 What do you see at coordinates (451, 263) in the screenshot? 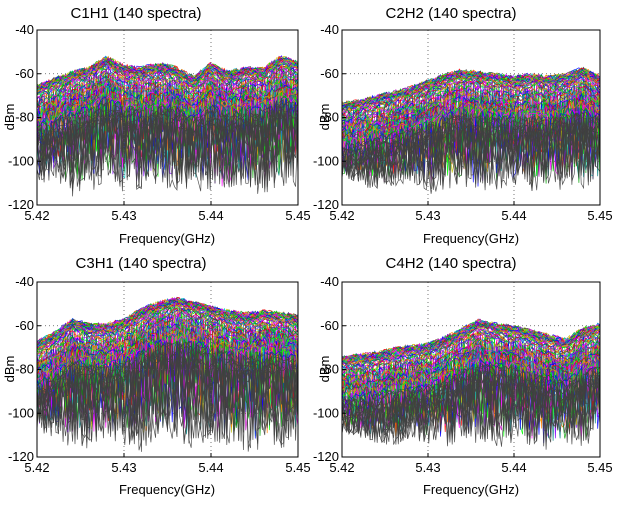
I see `panel-title: C4H2 (140 spectra)` at bounding box center [451, 263].